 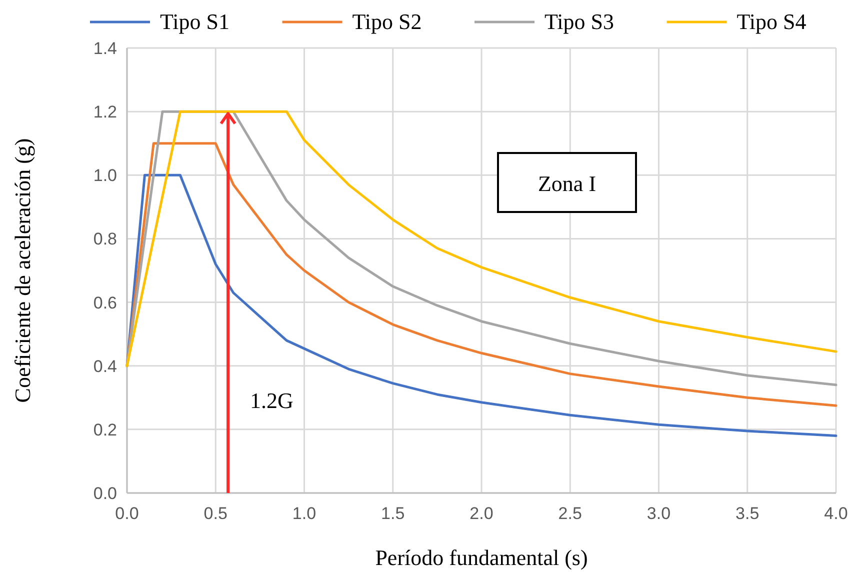 I want to click on x-tick-label: 3.0, so click(x=658, y=513).